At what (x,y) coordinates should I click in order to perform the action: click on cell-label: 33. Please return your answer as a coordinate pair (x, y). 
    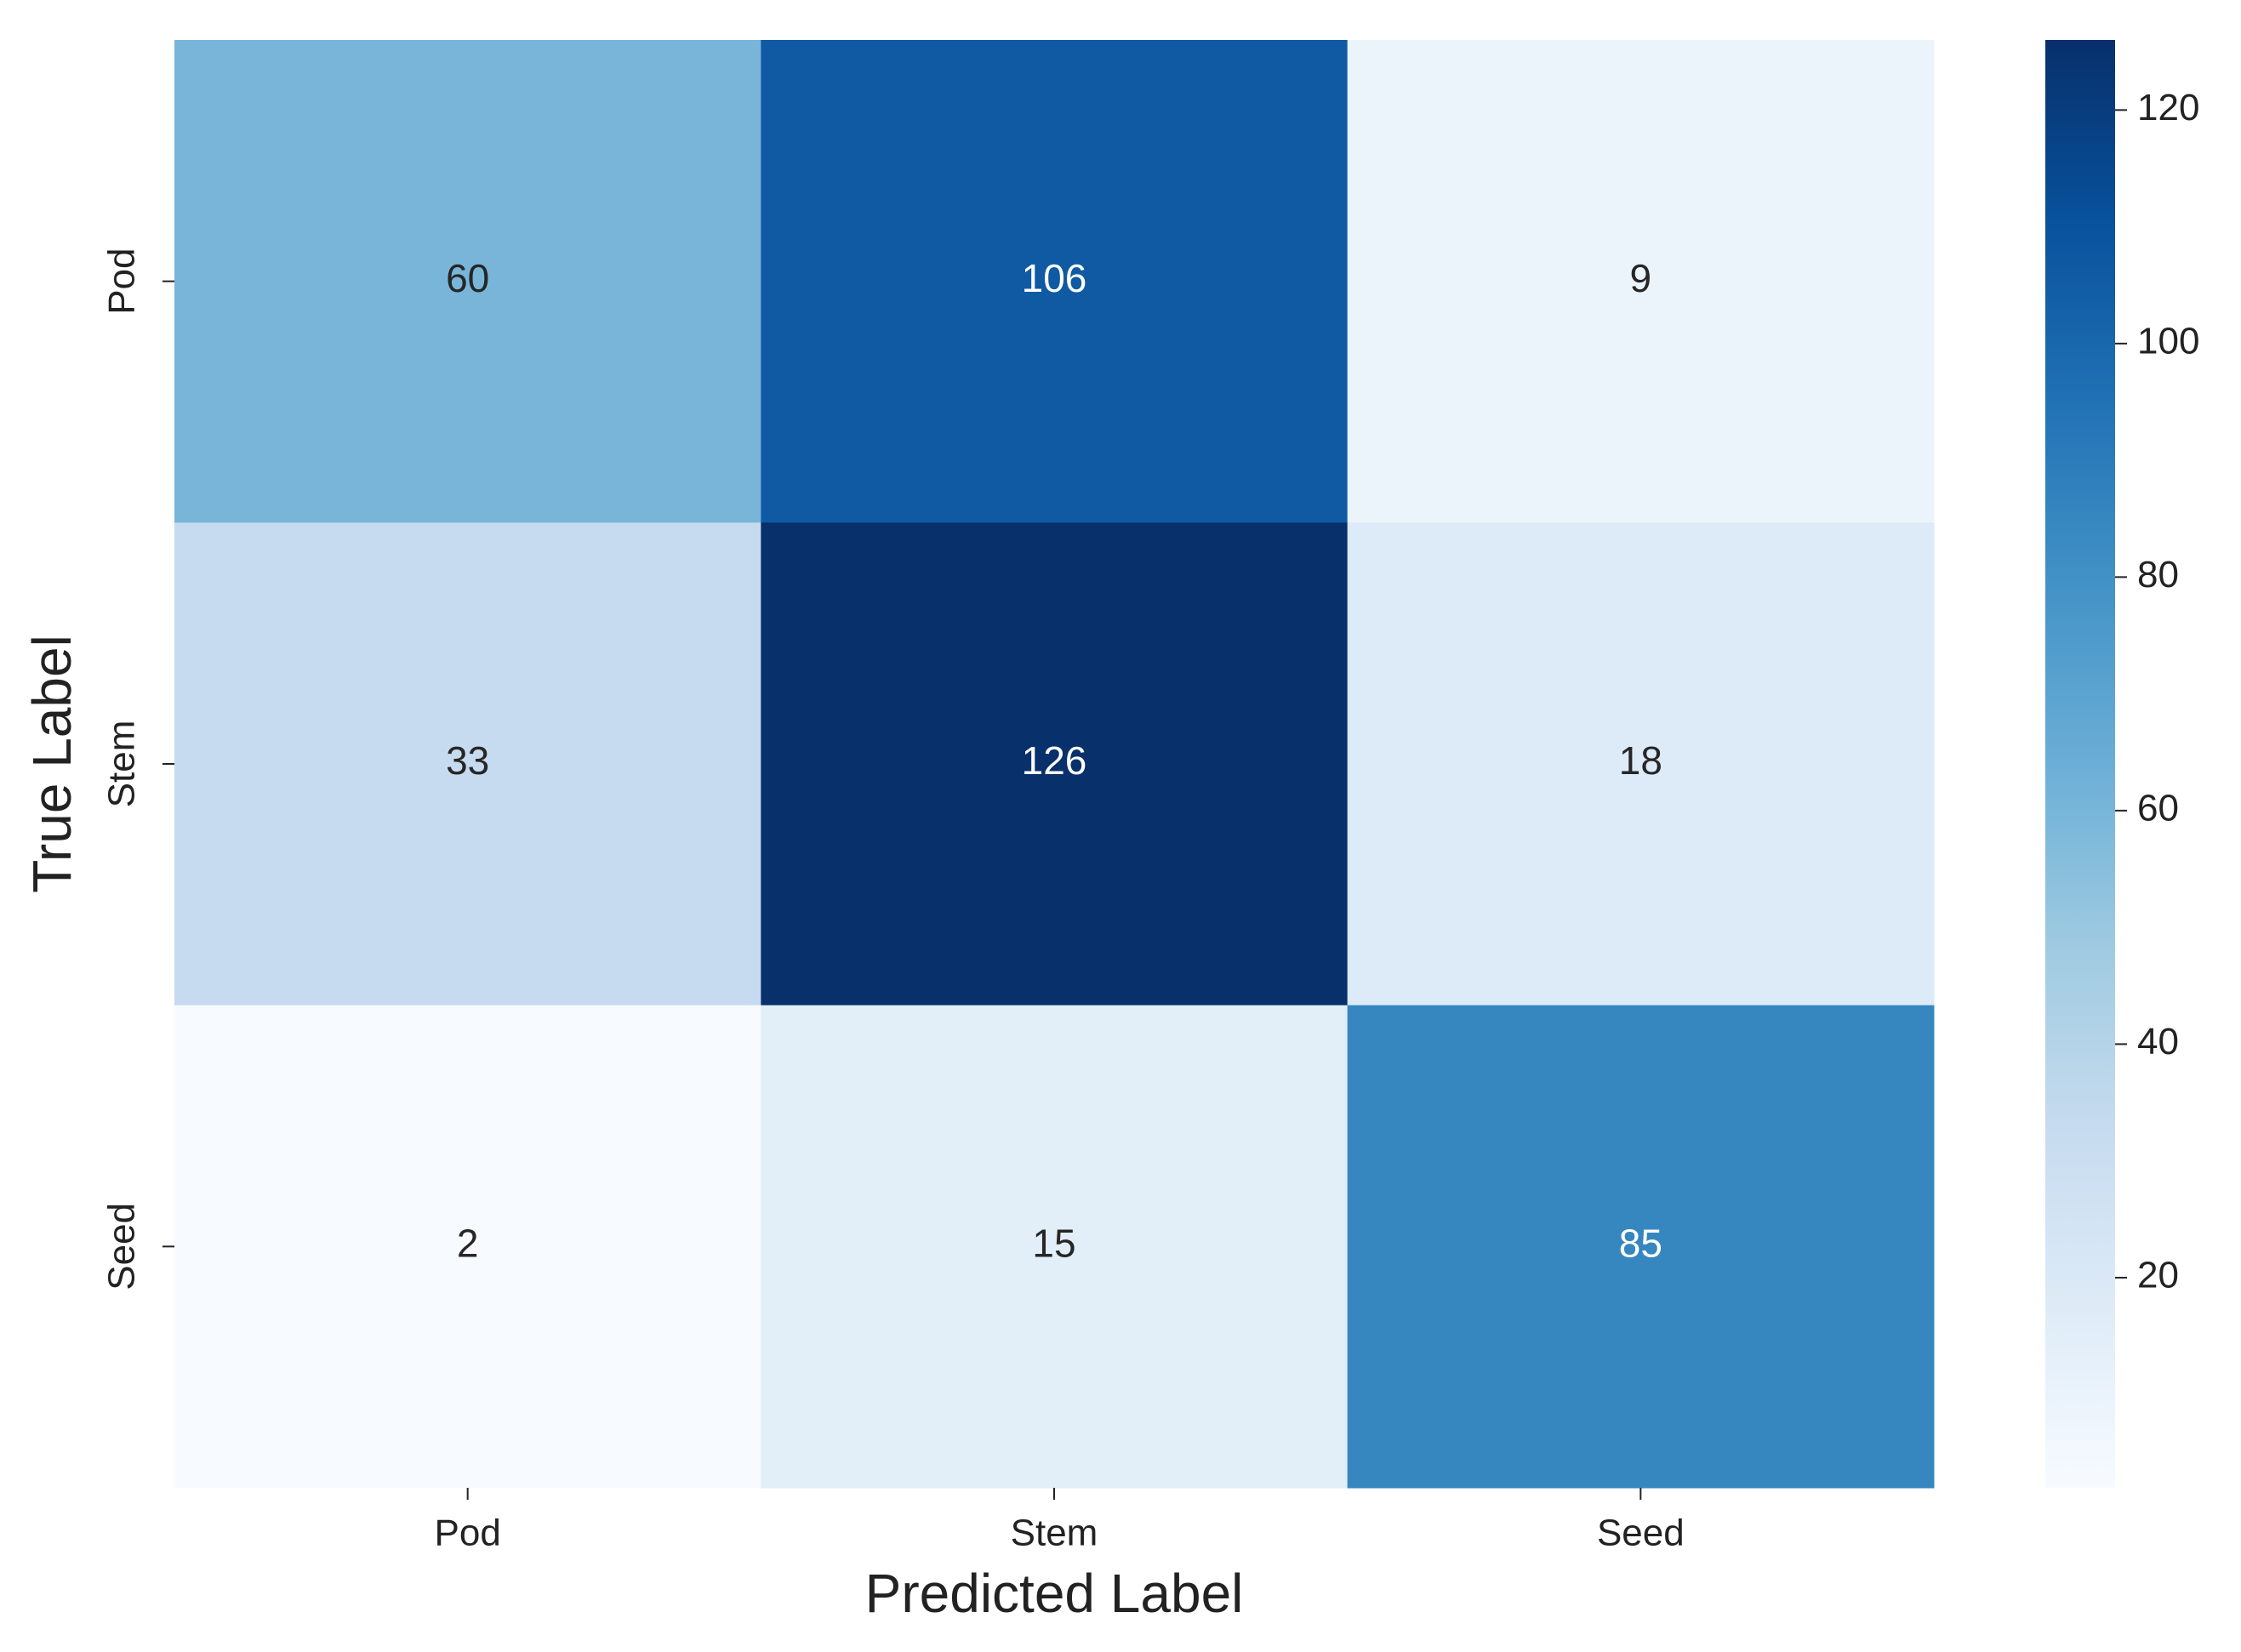
    Looking at the image, I should click on (467, 760).